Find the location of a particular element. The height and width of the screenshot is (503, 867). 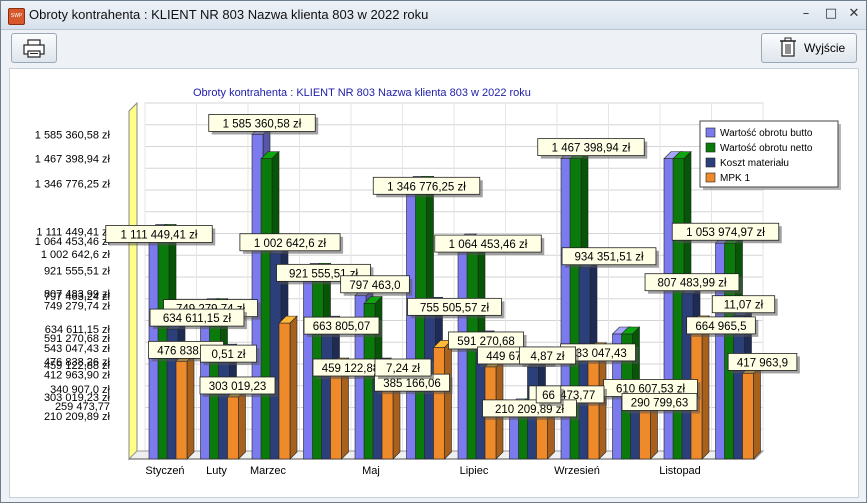

y-tick-label: 921 555,51 zł is located at coordinates (77, 271).